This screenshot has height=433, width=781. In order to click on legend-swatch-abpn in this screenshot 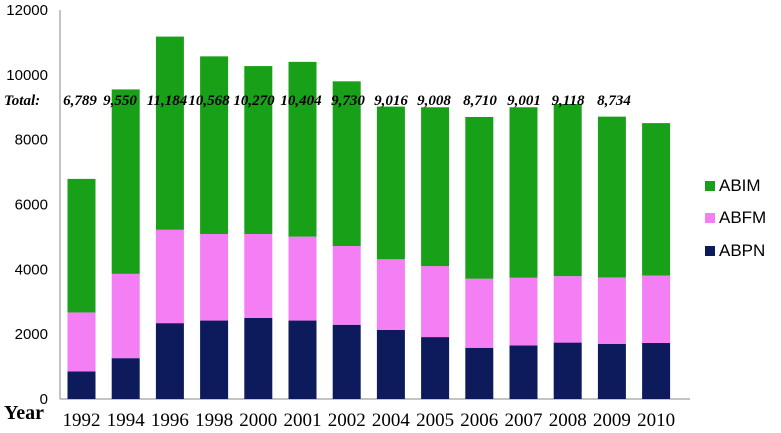, I will do `click(710, 251)`.